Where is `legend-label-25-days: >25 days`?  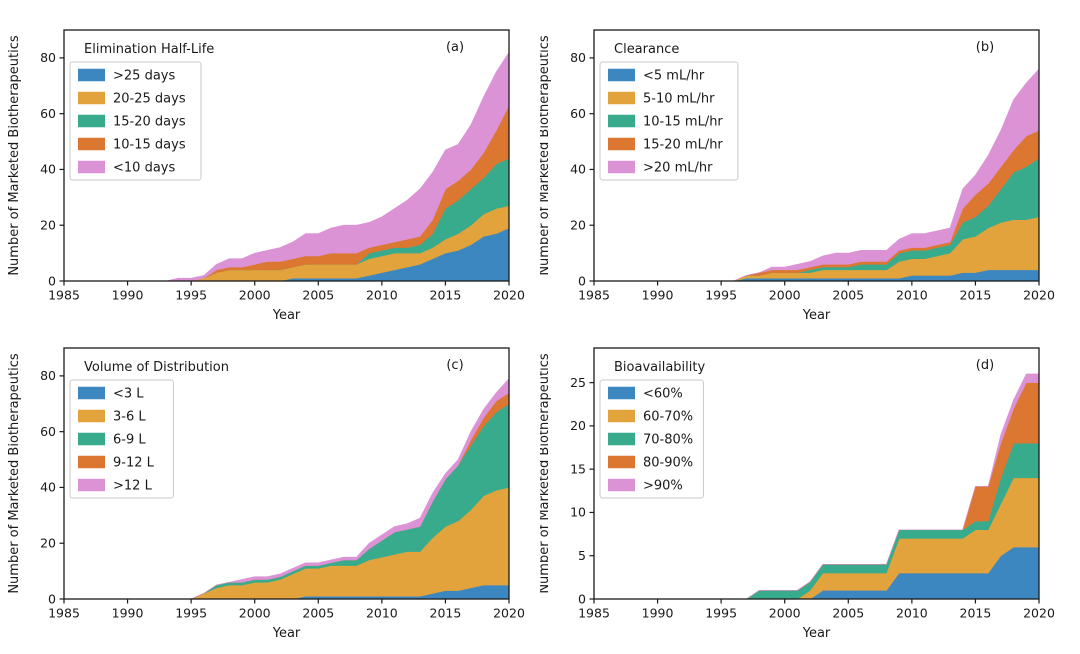 legend-label-25-days: >25 days is located at coordinates (144, 76).